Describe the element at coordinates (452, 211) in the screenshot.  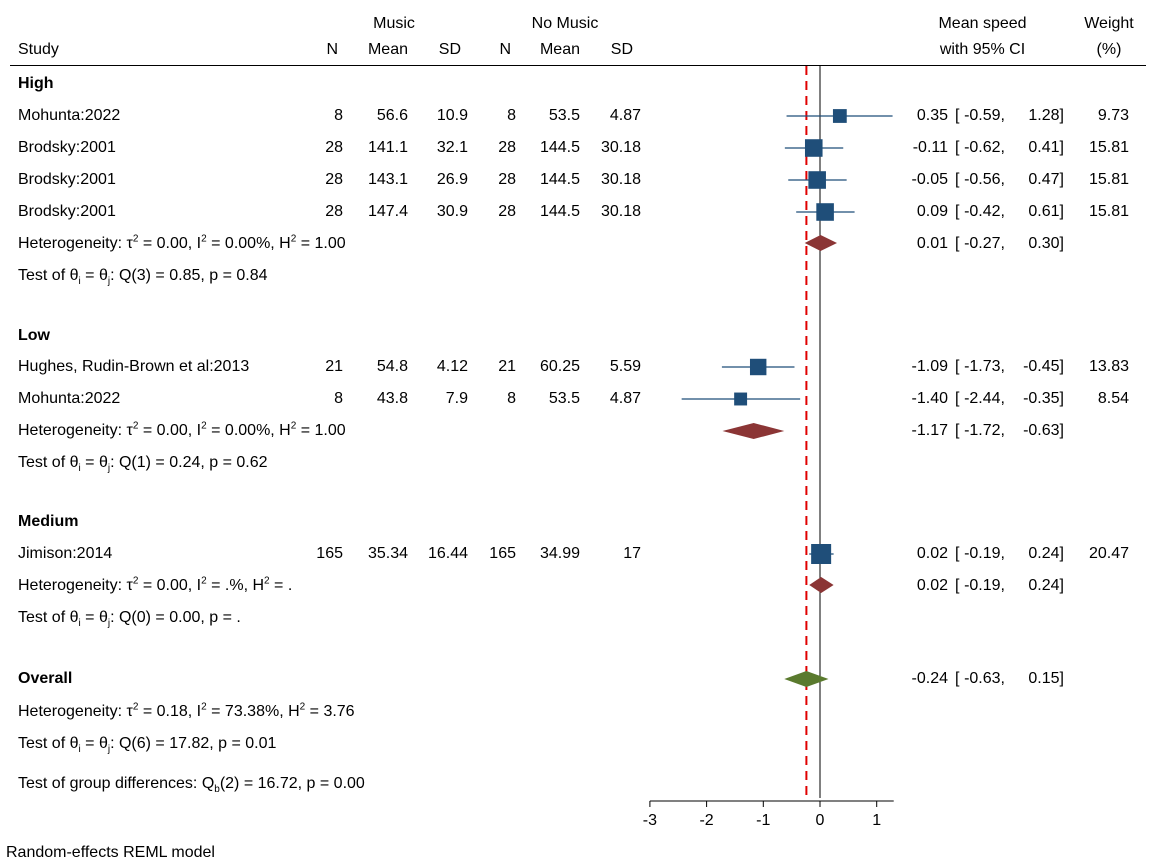
I see `cell-sd1: 30.9` at that location.